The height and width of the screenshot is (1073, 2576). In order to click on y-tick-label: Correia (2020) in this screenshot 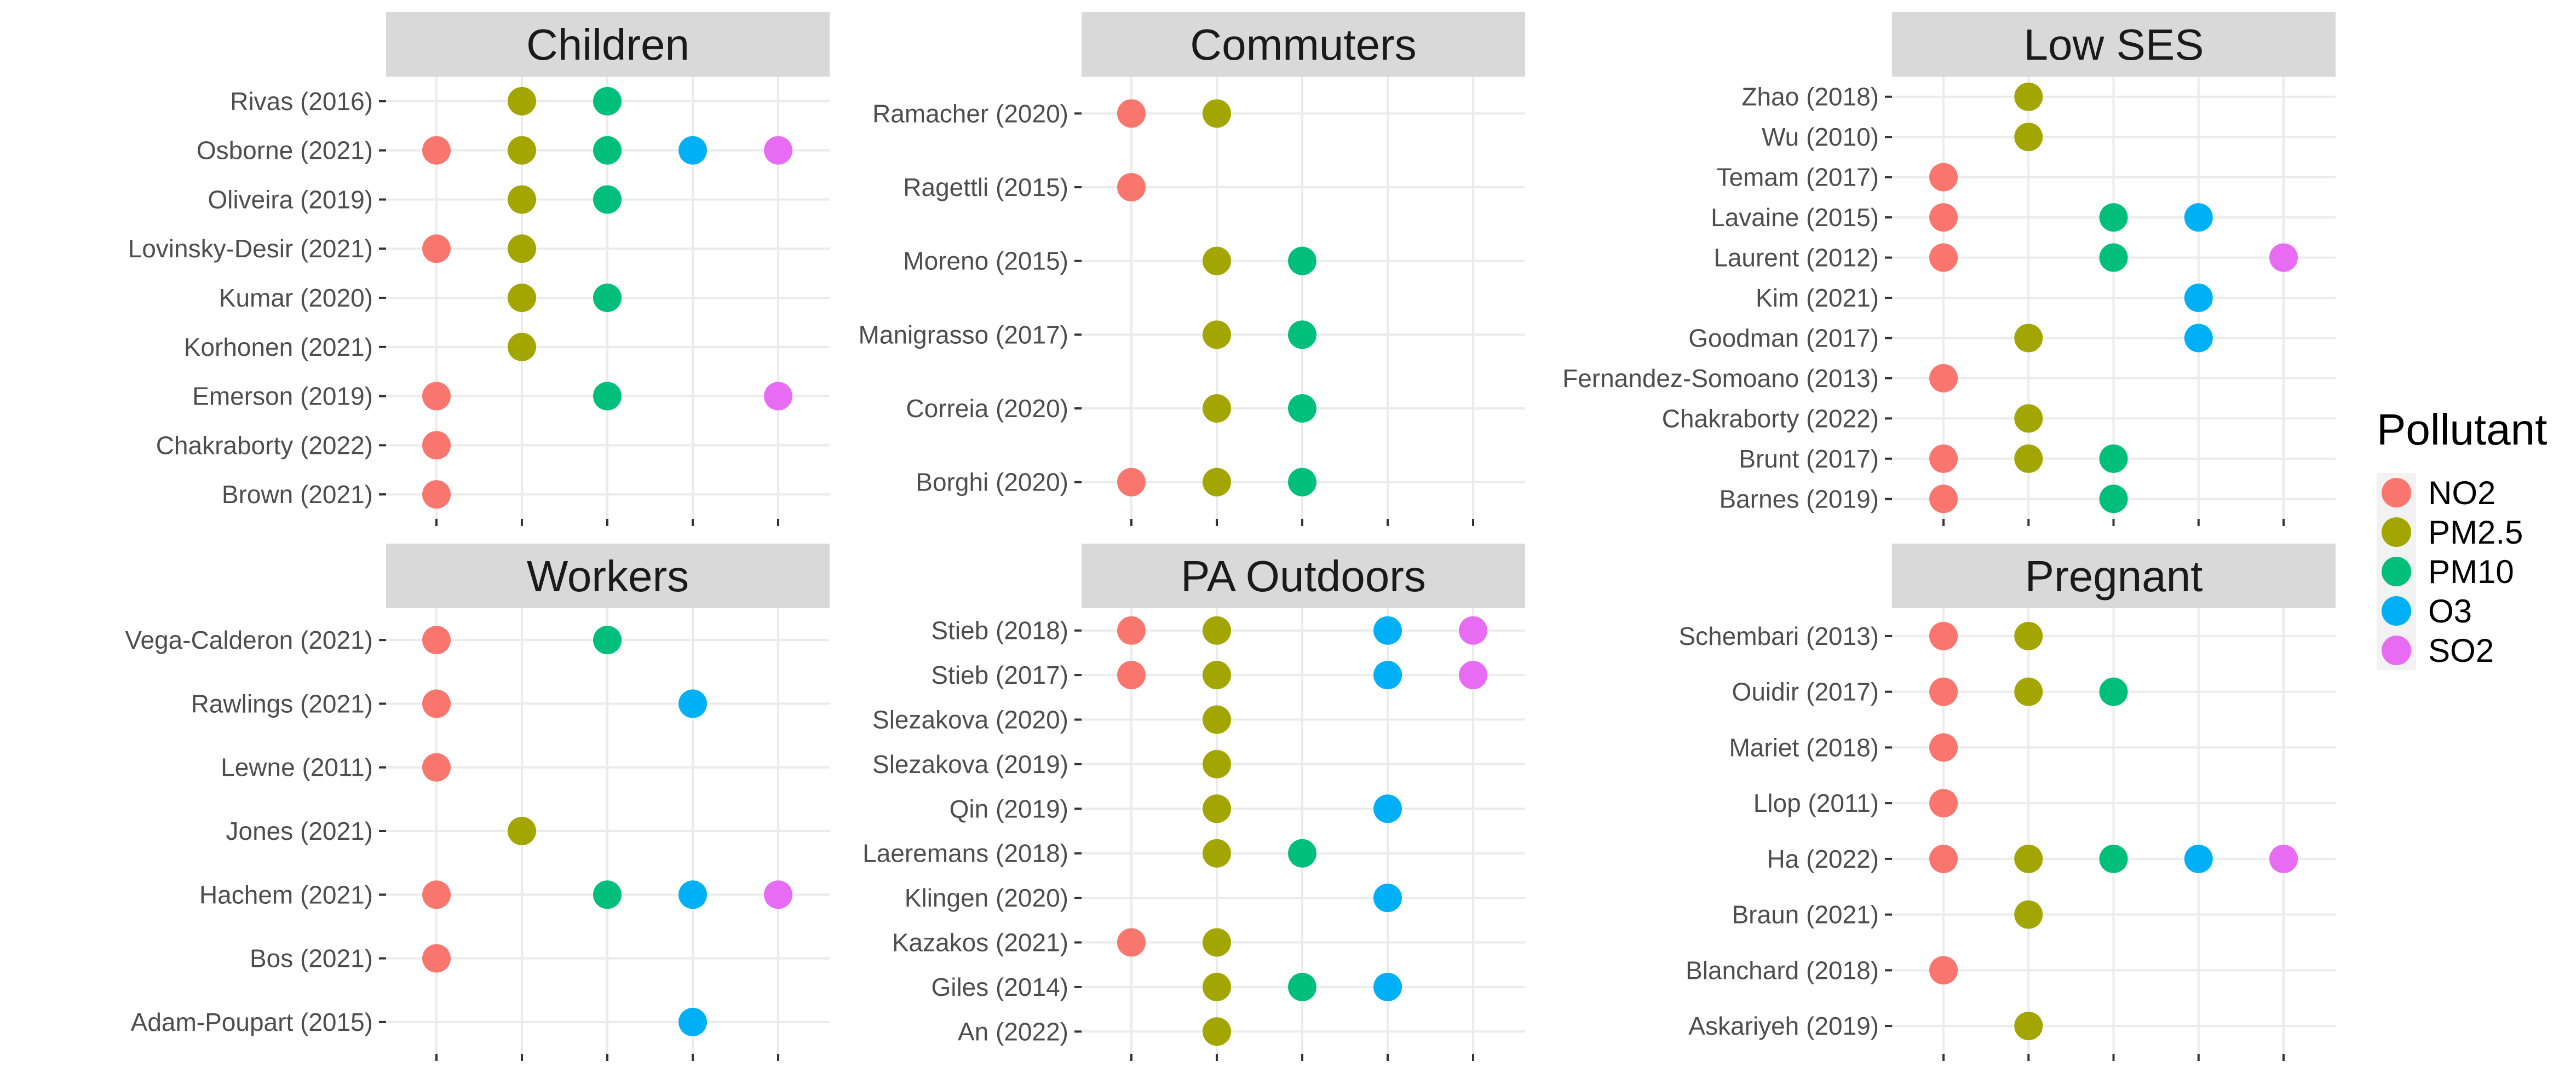, I will do `click(987, 408)`.